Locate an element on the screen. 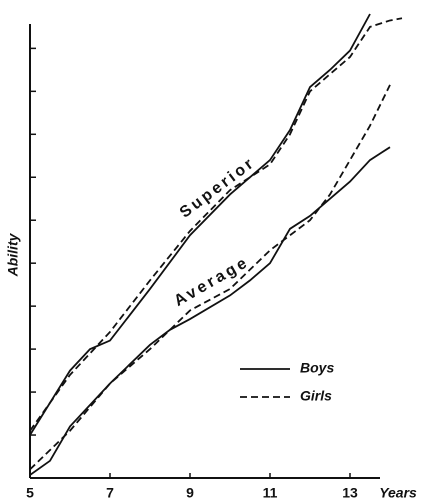 Image resolution: width=430 pixels, height=502 pixels. x-axis-label: Years is located at coordinates (398, 493).